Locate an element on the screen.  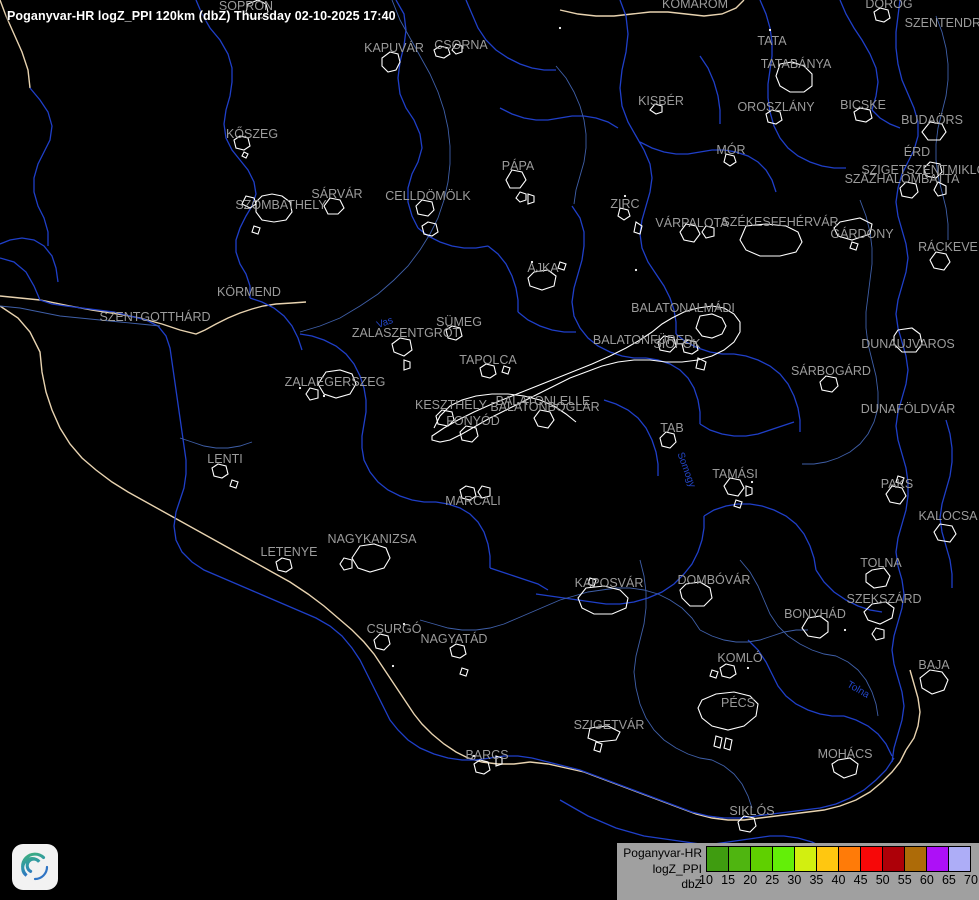
legend-tick: 50 is located at coordinates (882, 880).